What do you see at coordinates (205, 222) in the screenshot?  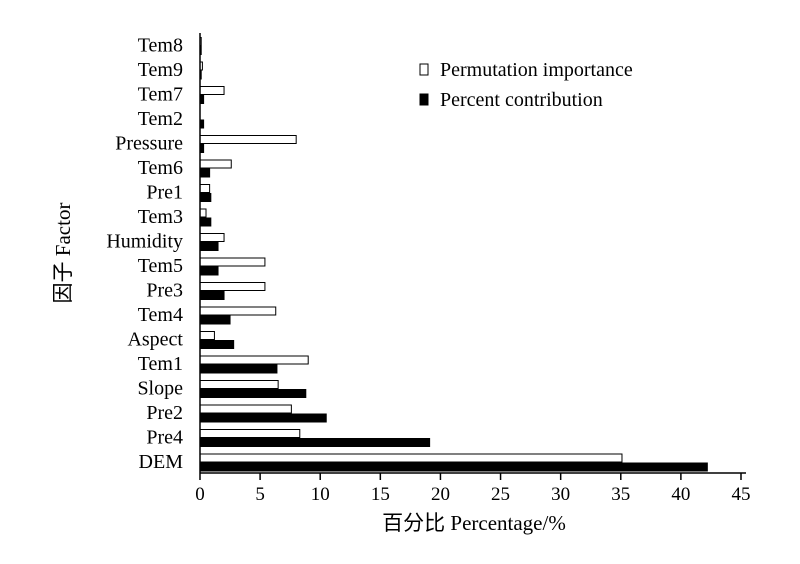 I see `bar-contribution-tem3` at bounding box center [205, 222].